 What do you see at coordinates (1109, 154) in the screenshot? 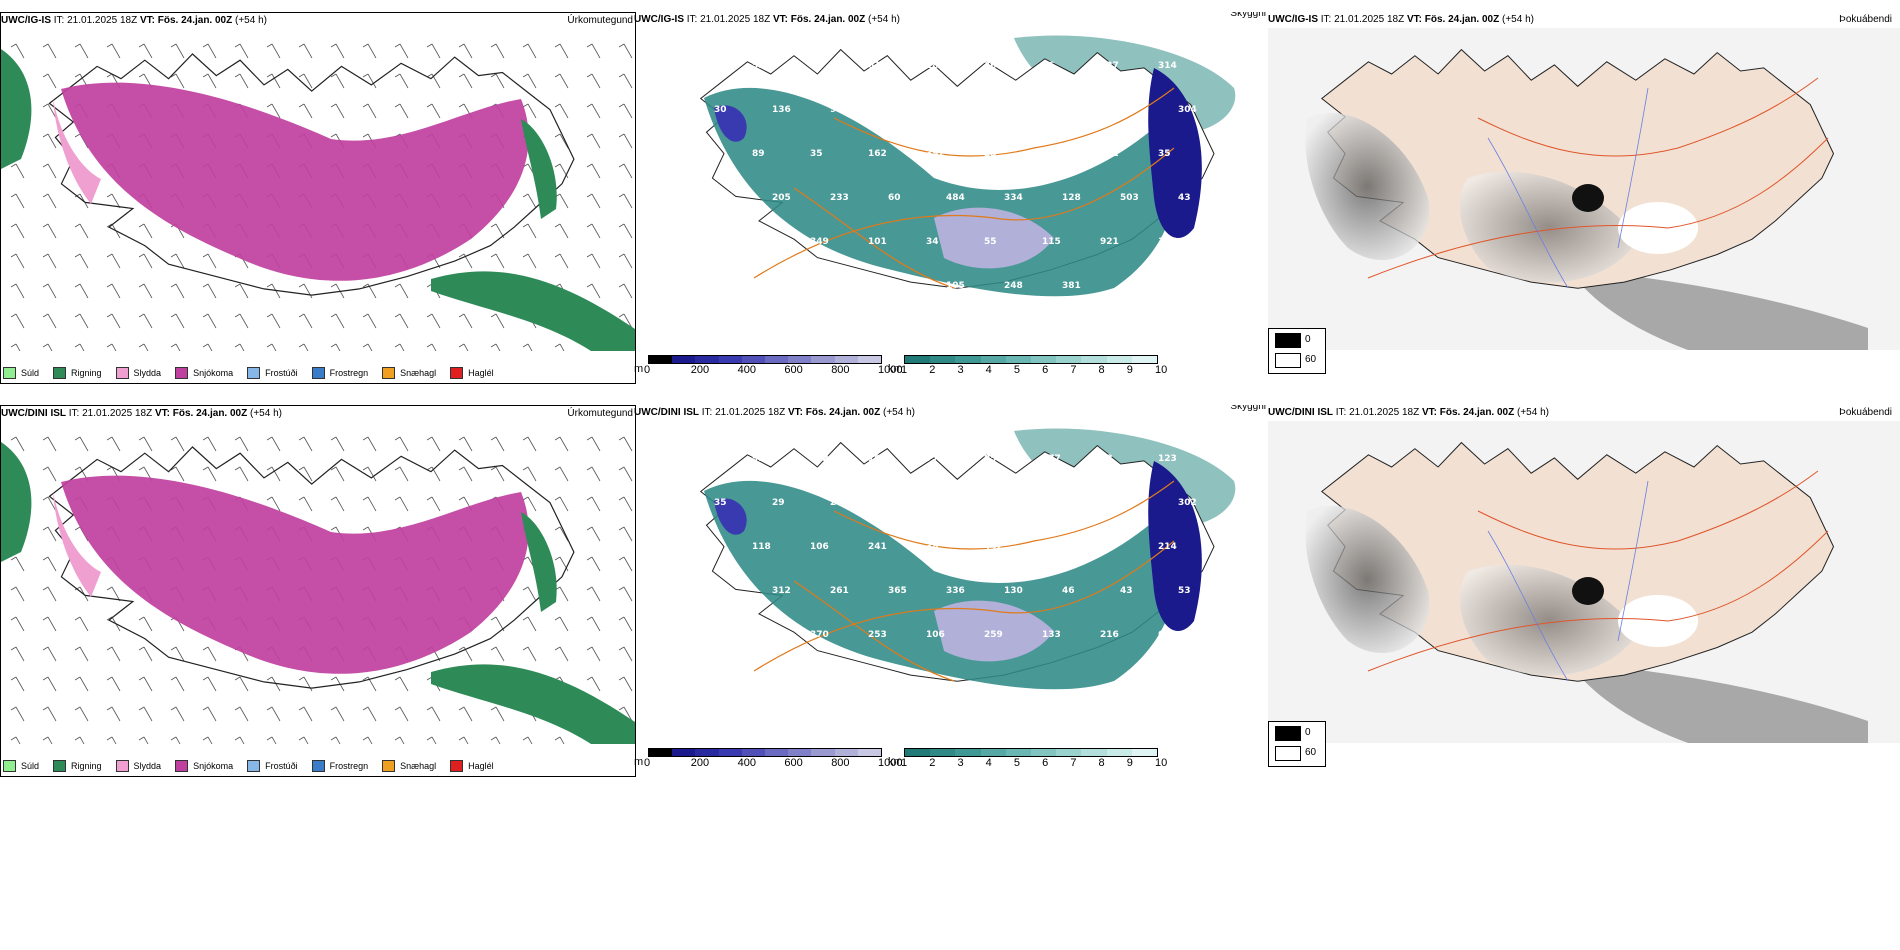
I see `visibility-value: 542` at bounding box center [1109, 154].